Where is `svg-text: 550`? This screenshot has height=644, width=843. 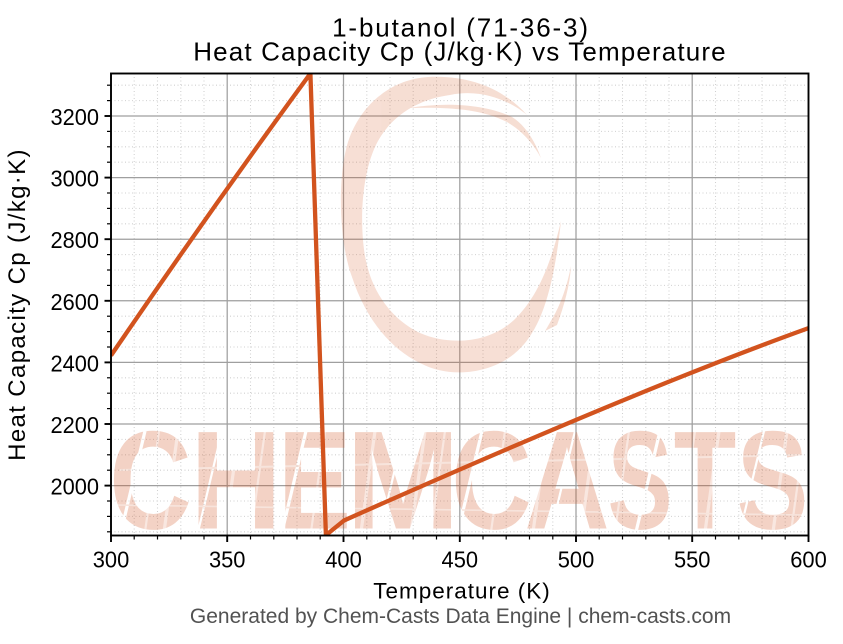 svg-text: 550 is located at coordinates (692, 560).